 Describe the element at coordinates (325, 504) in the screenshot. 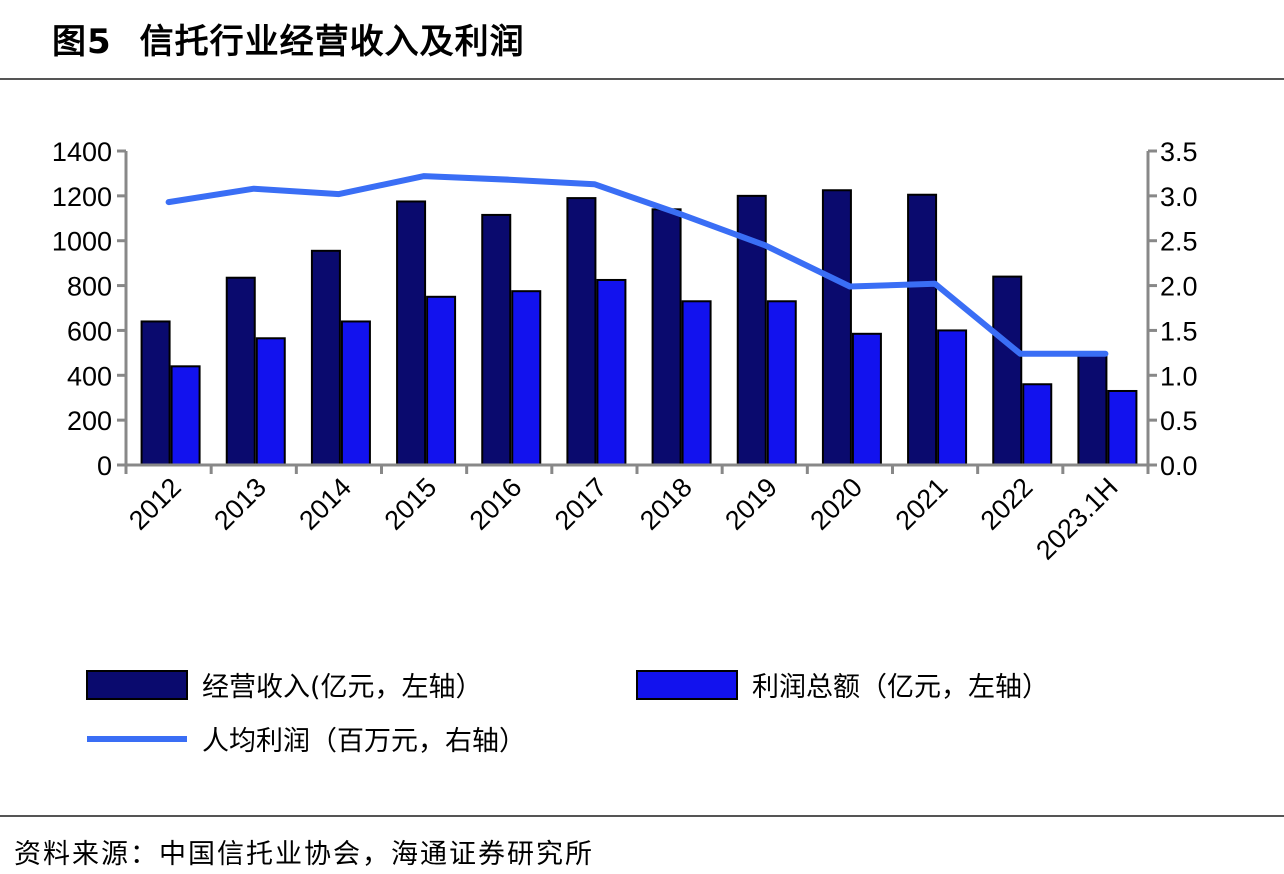

I see `x-tick-label: 2014` at that location.